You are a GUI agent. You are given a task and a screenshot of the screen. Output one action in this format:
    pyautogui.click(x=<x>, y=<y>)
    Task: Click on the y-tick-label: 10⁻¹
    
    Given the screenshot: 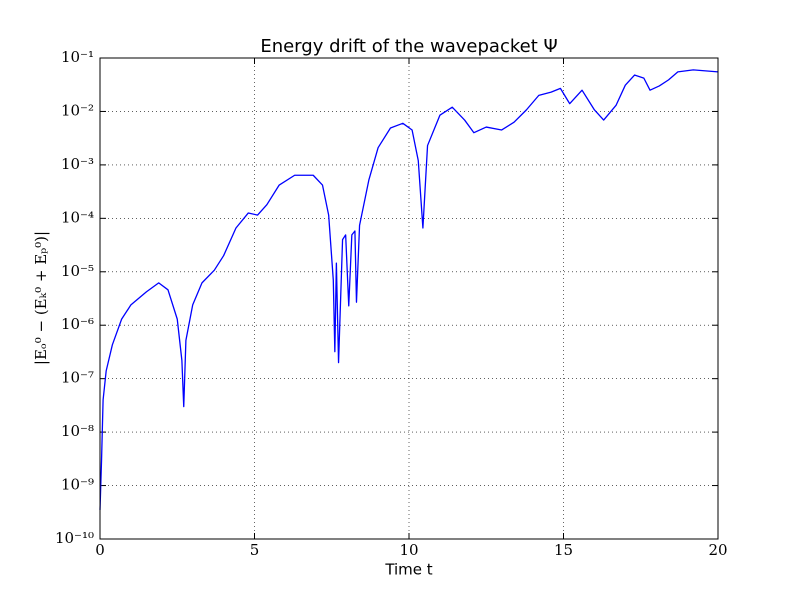 What is the action you would take?
    pyautogui.click(x=77, y=57)
    